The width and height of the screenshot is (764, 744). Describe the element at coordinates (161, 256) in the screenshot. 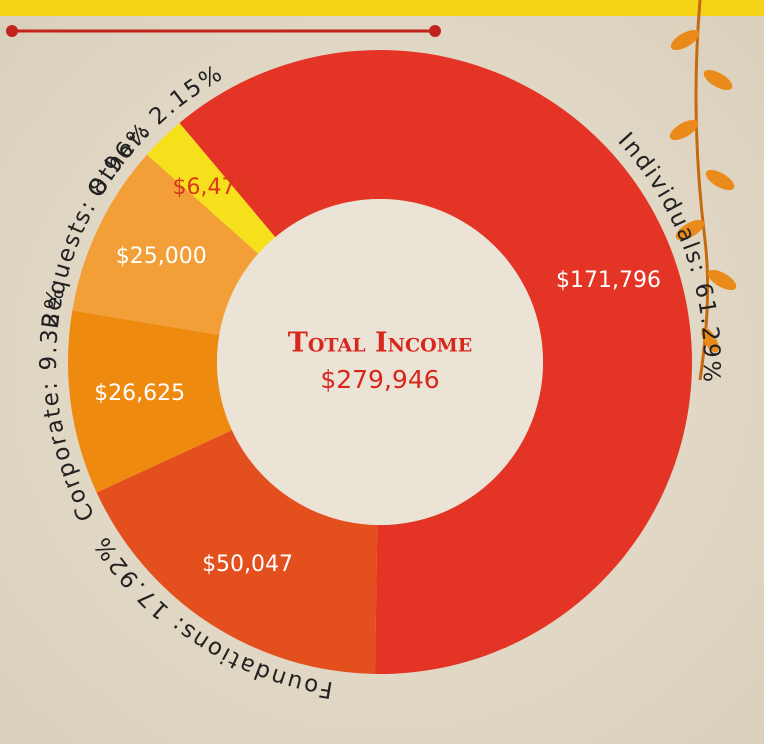

I see `value-label: $25,000` at that location.